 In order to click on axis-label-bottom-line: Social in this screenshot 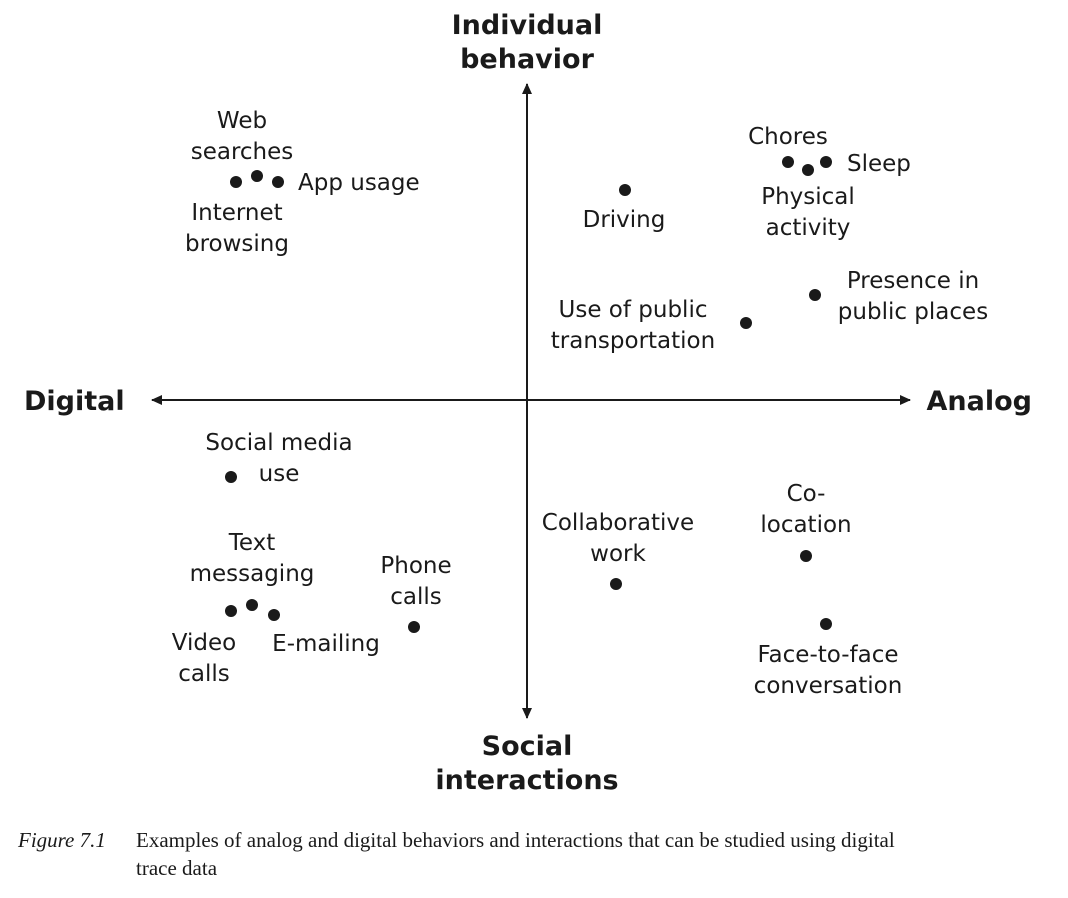, I will do `click(527, 746)`.